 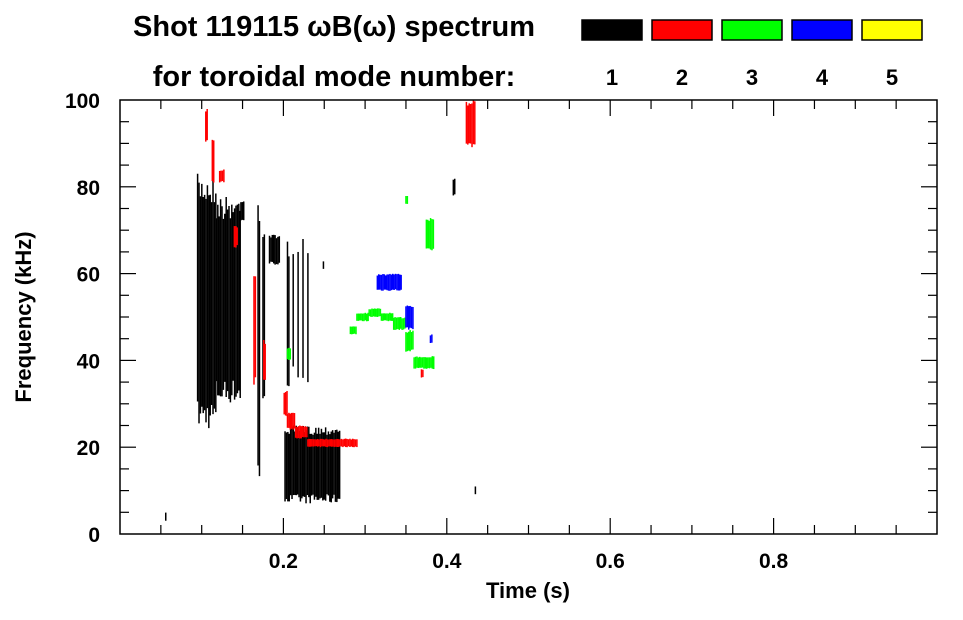 What do you see at coordinates (334, 27) in the screenshot?
I see `chart-title: Shot 119115 ωB(ω) spectrum` at bounding box center [334, 27].